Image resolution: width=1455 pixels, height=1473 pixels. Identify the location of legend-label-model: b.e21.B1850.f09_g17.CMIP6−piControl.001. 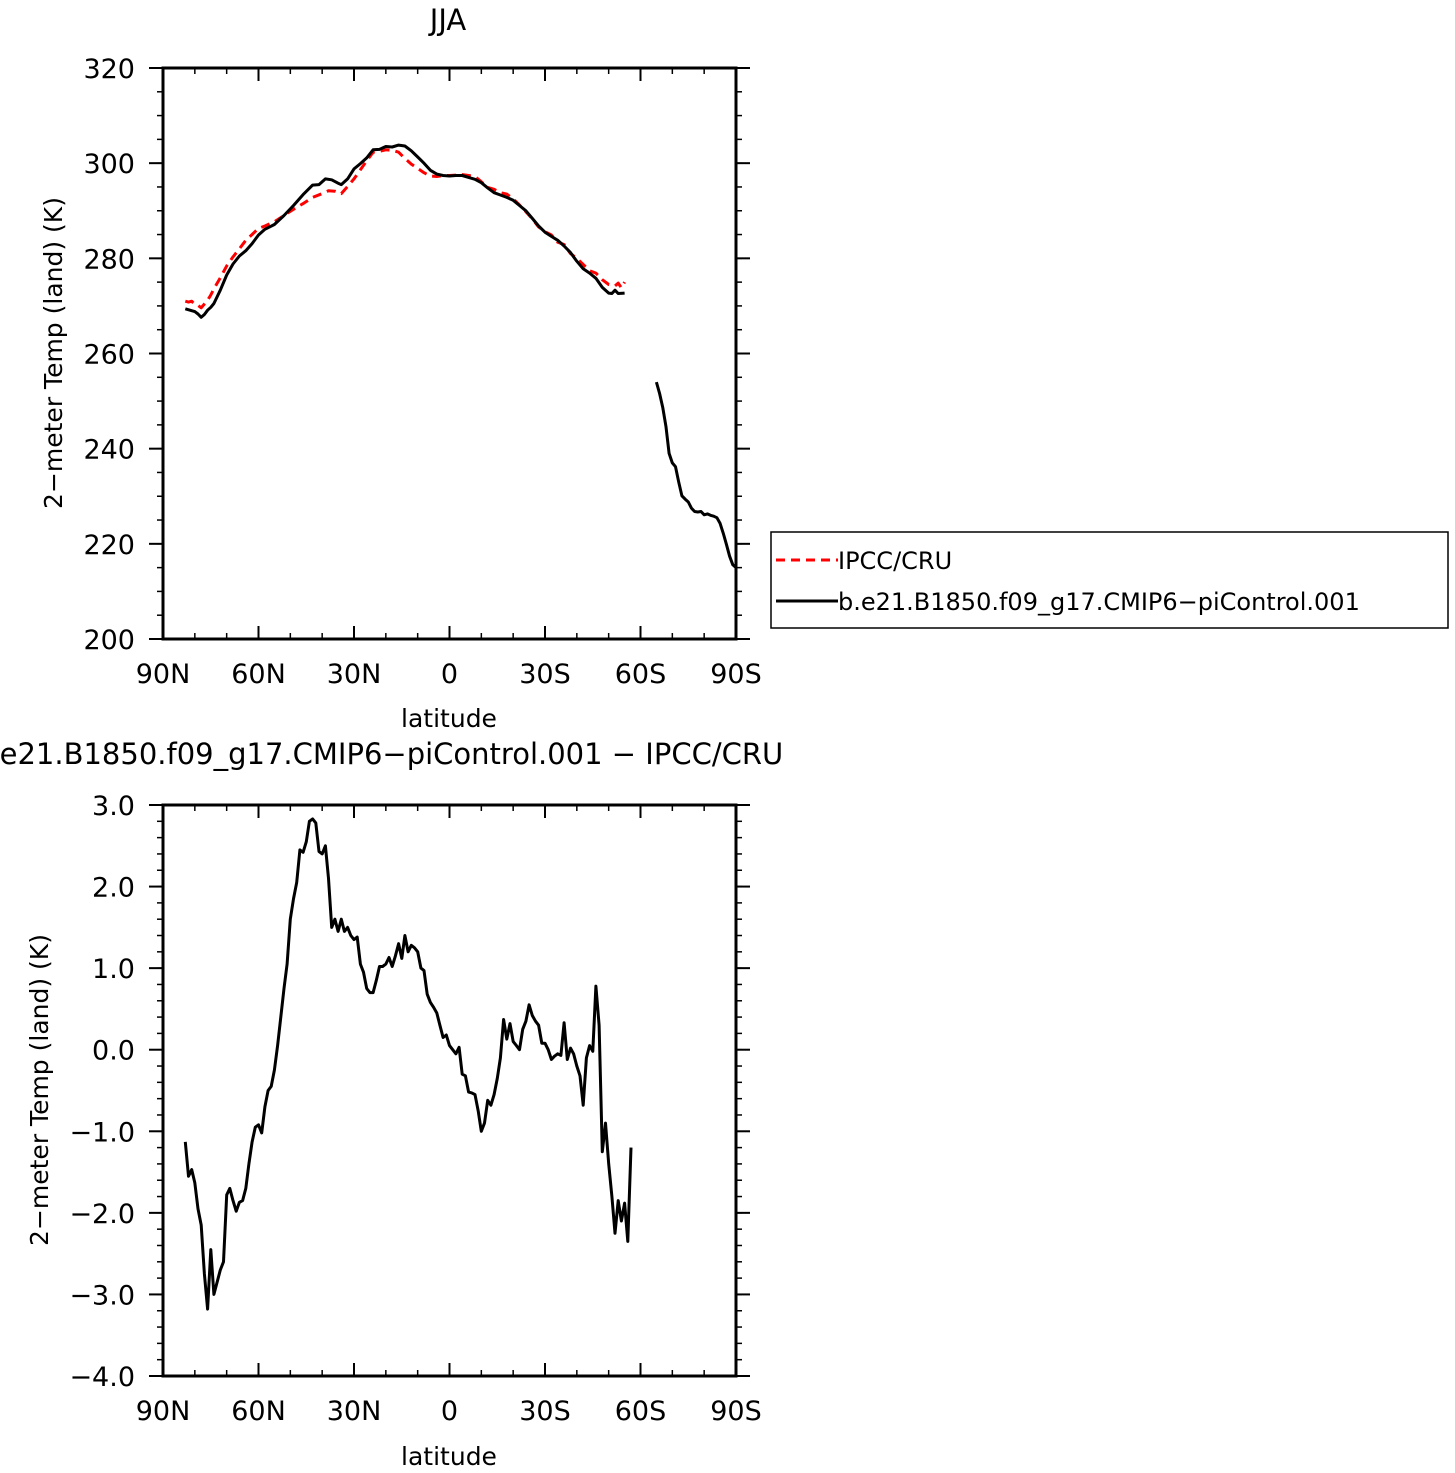
(1099, 602).